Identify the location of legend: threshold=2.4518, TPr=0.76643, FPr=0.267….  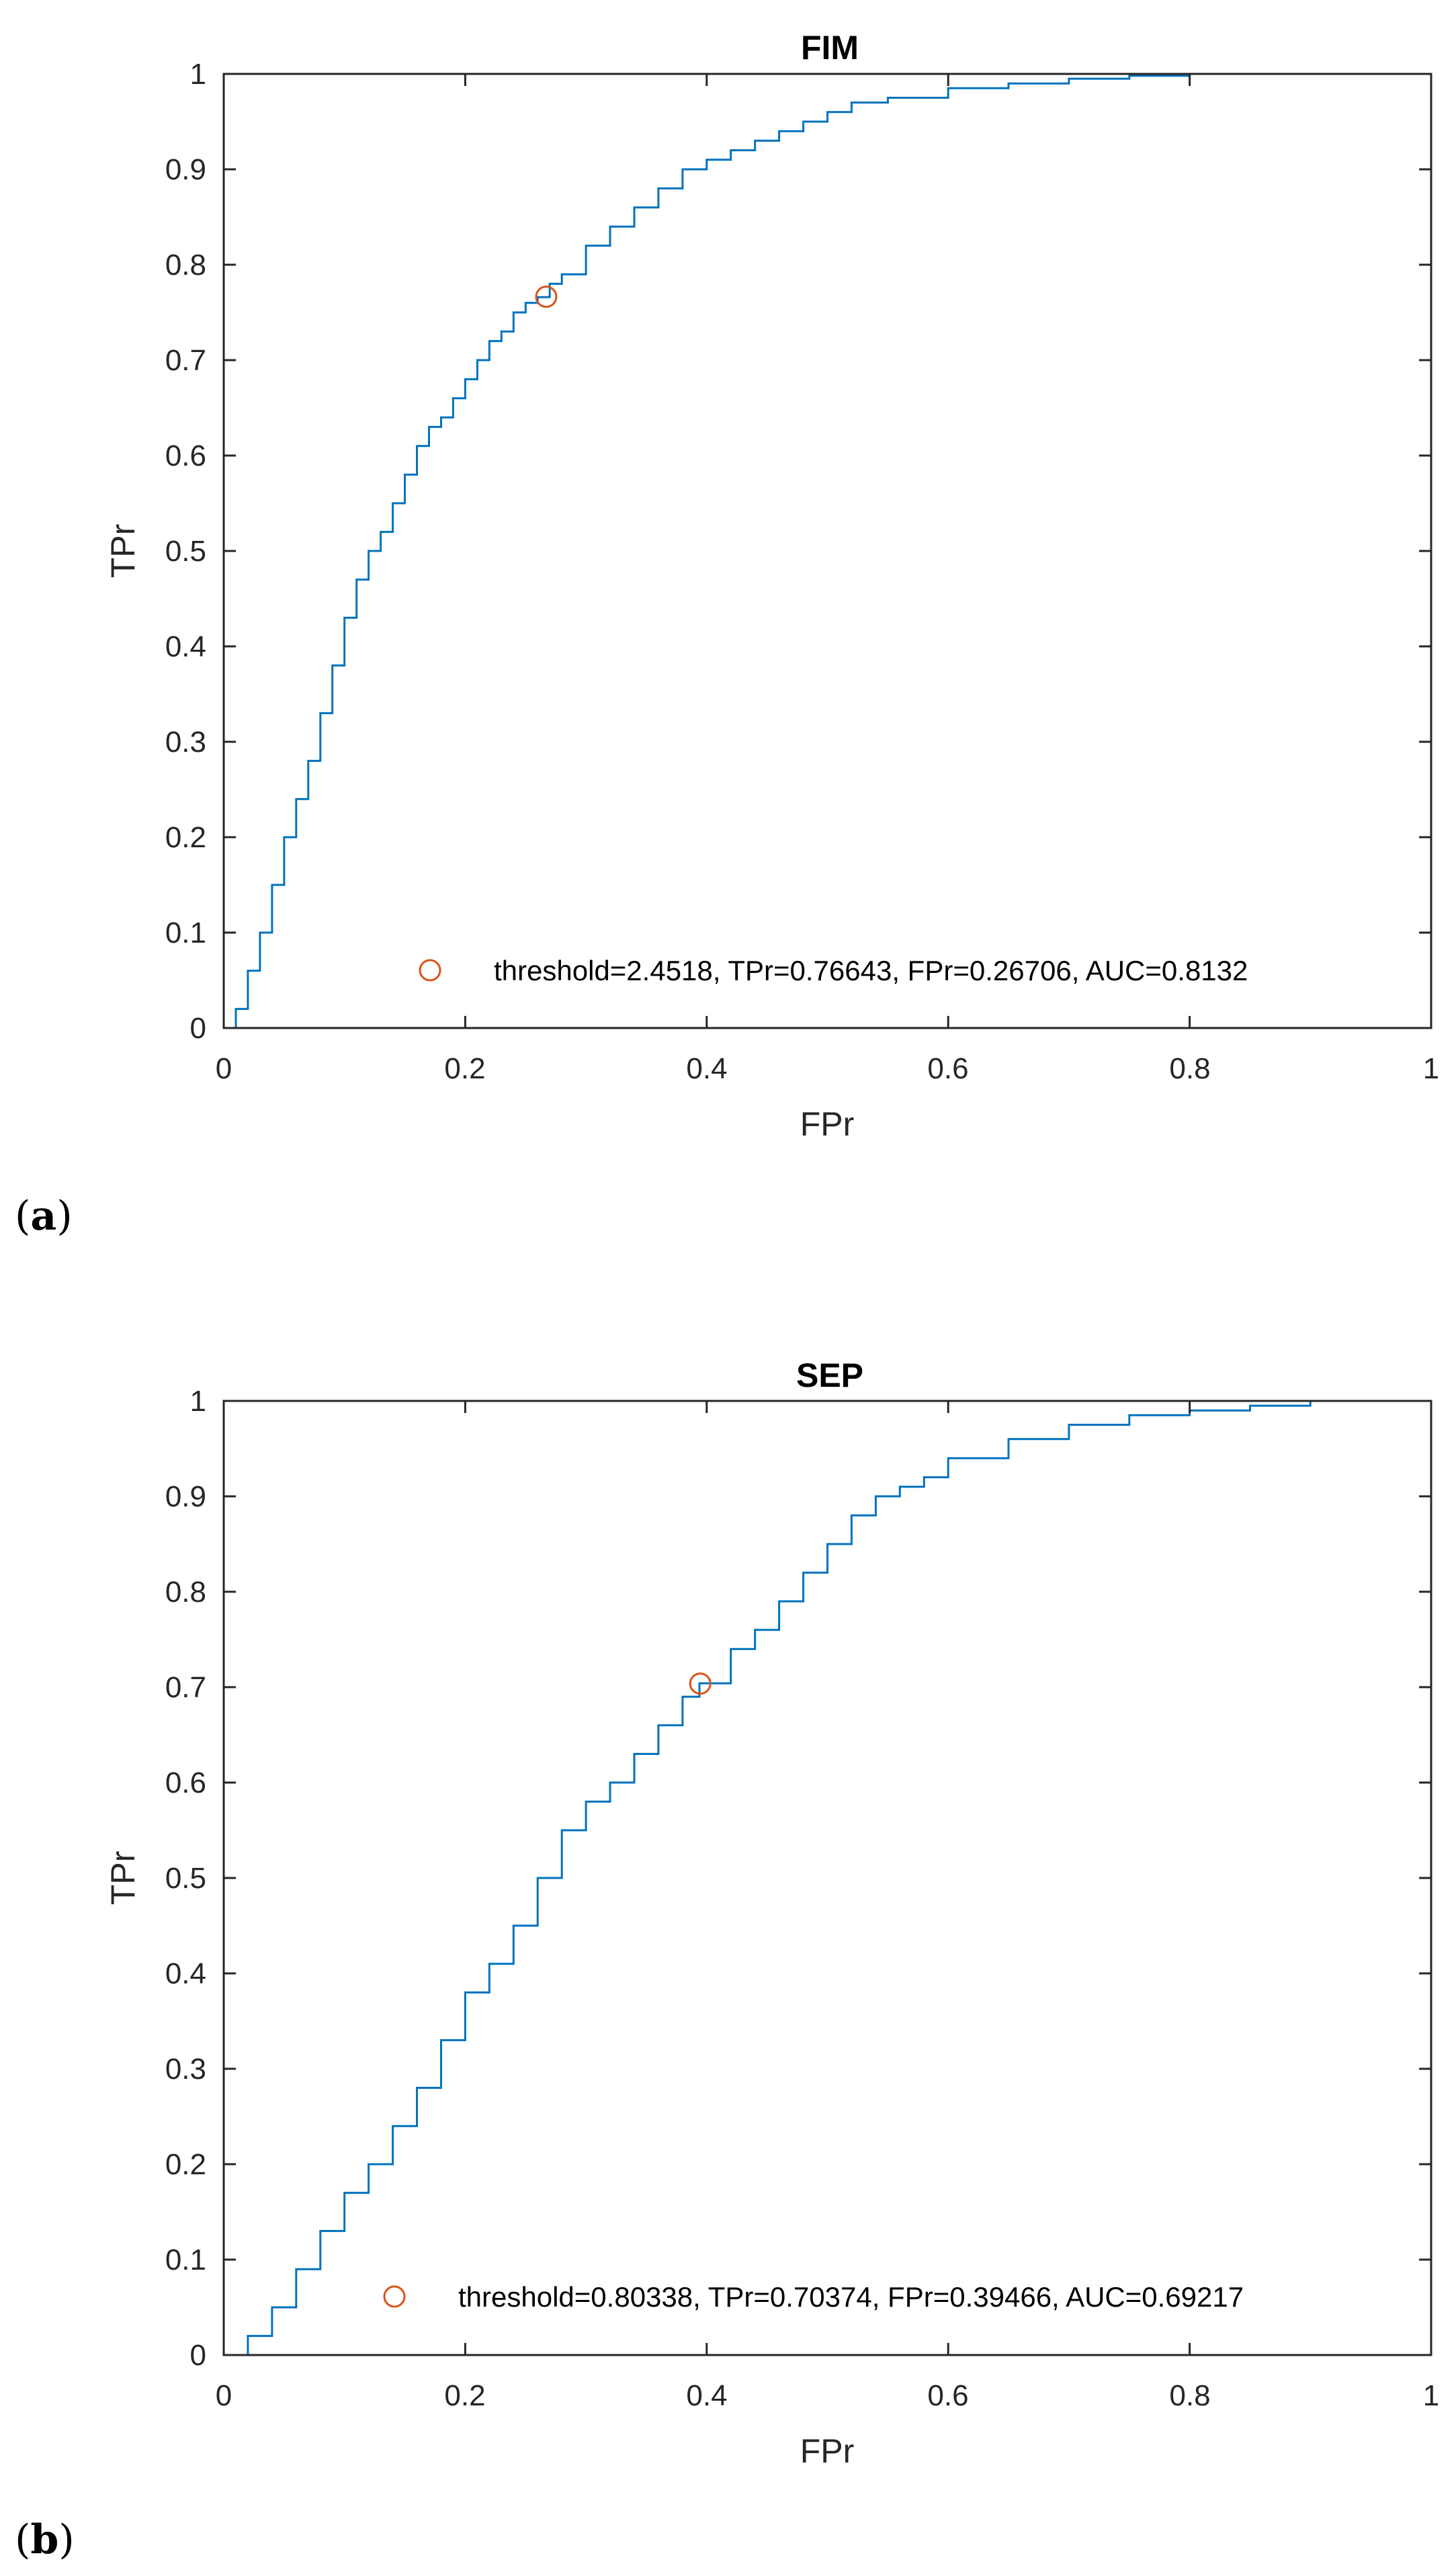
(833, 970).